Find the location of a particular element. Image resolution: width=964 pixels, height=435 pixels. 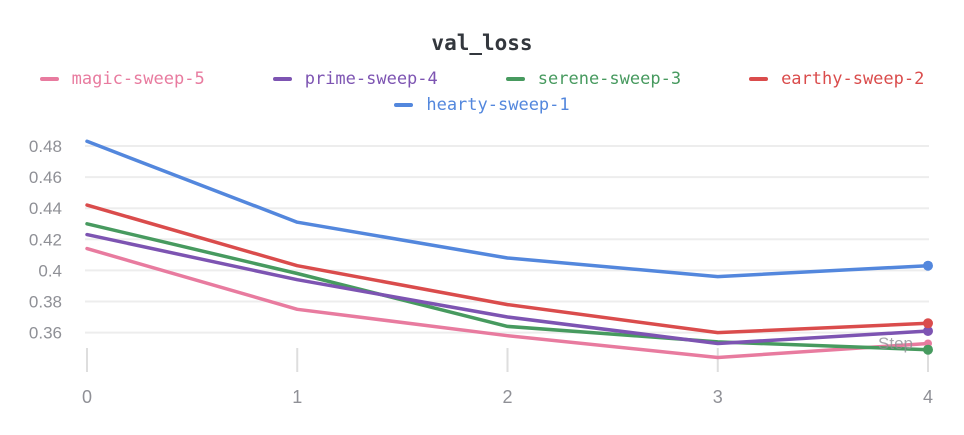

legend-item-earthy-sweep-2: earthy-sweep-2 is located at coordinates (836, 79).